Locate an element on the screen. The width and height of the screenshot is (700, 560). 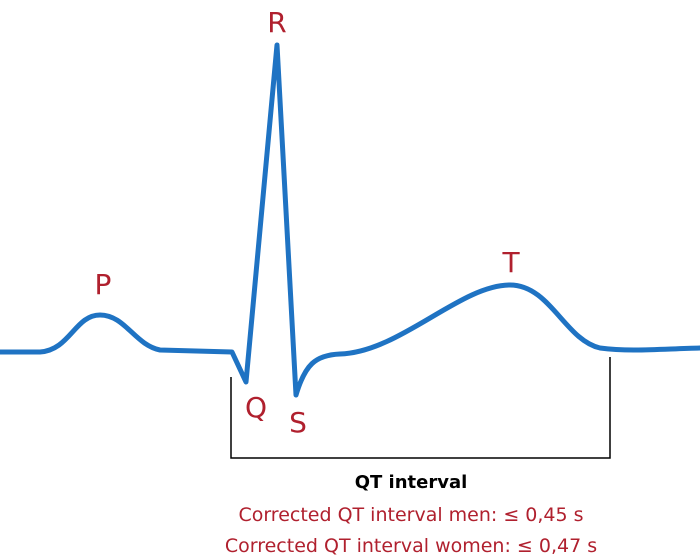
q-label: Q is located at coordinates (256, 407).